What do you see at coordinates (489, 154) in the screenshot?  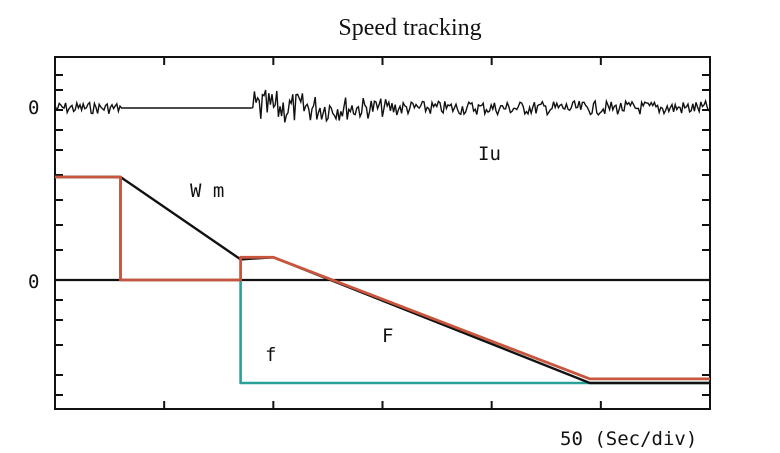 I see `label-iu: Iu` at bounding box center [489, 154].